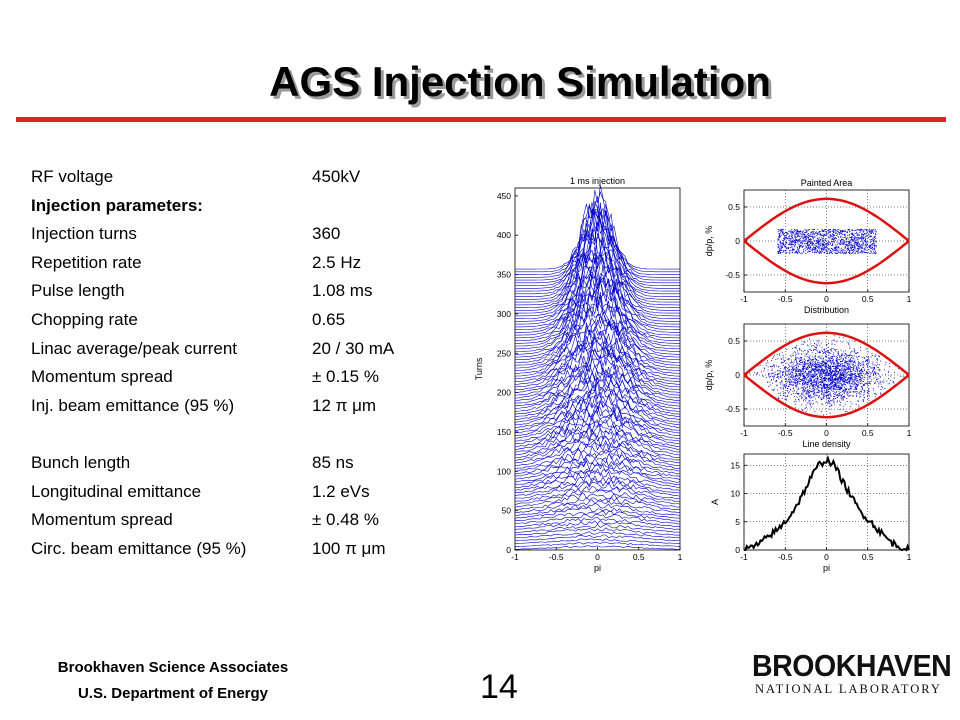 Image resolution: width=960 pixels, height=720 pixels. Describe the element at coordinates (173, 693) in the screenshot. I see `footer-line2: U.S. Department of Energy` at that location.